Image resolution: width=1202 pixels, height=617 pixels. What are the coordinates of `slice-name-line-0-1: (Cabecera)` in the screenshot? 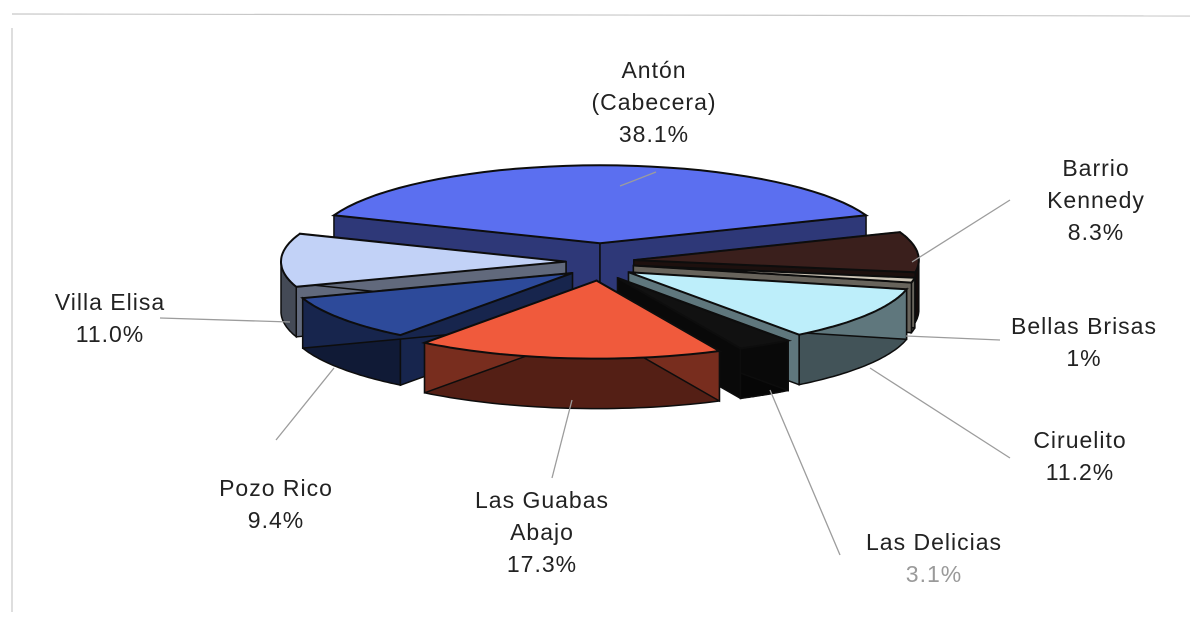 It's located at (653, 102).